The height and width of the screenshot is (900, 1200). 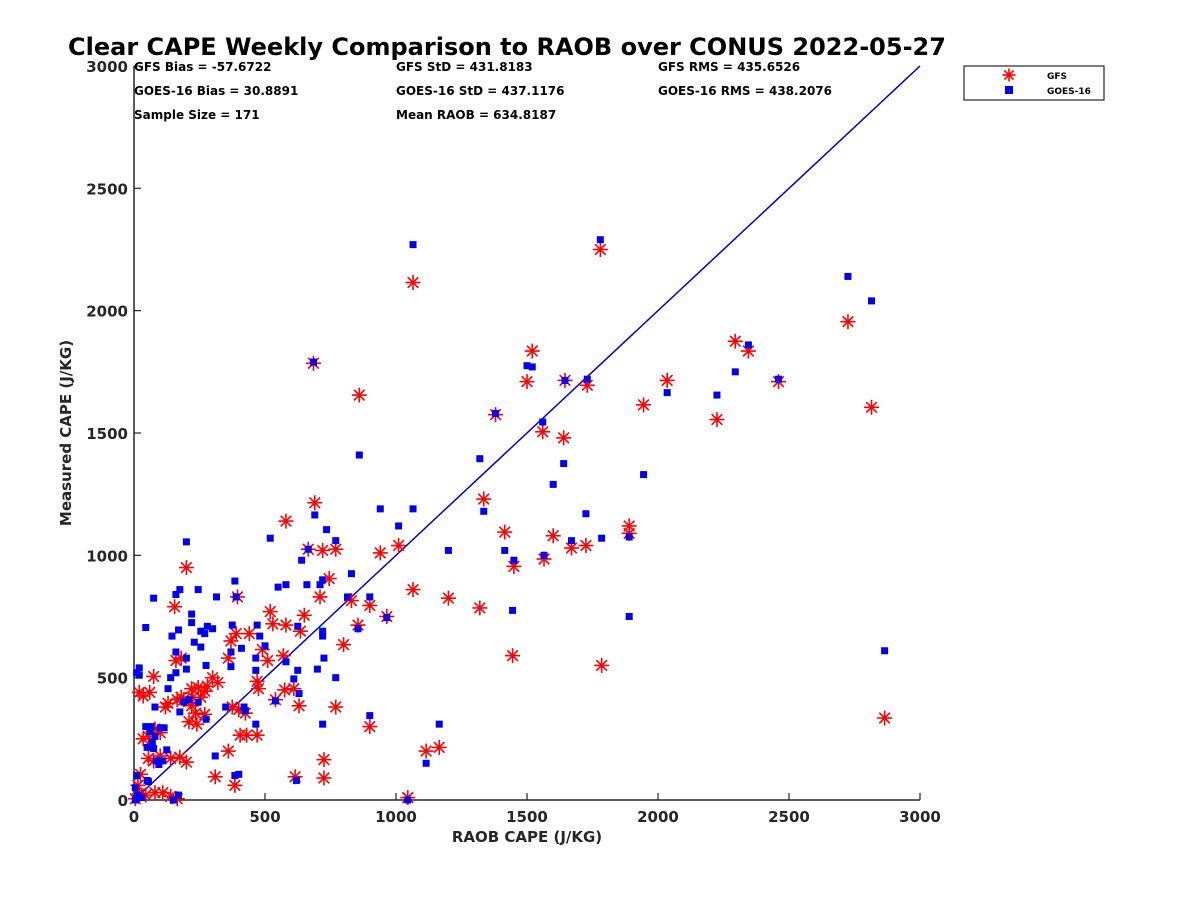 I want to click on legend-gfs-marker, so click(x=1009, y=75).